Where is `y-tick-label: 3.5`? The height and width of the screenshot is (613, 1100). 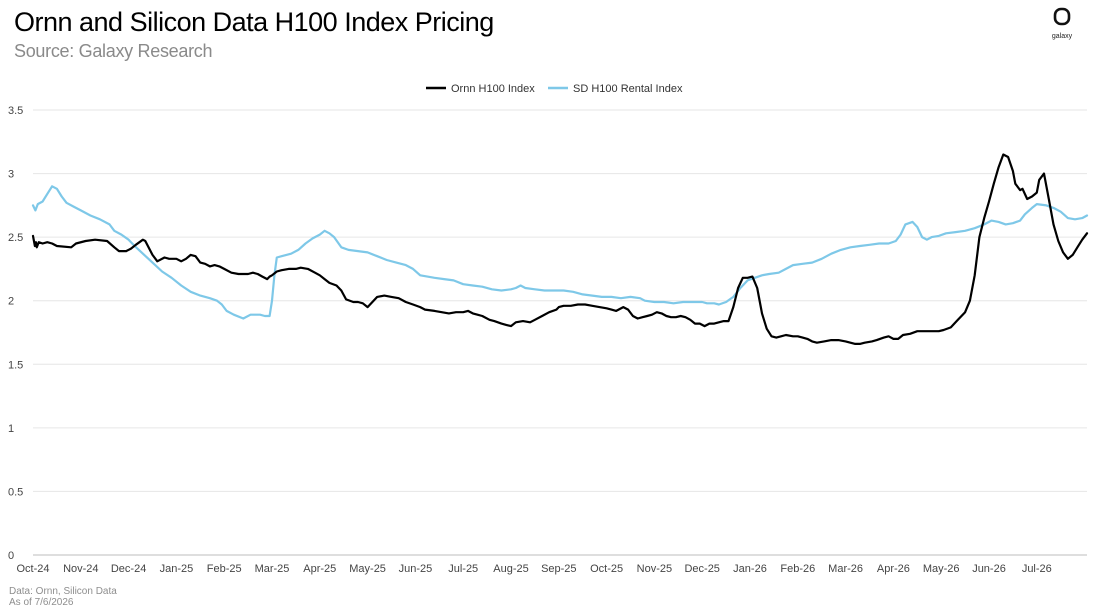
y-tick-label: 3.5 is located at coordinates (15, 111).